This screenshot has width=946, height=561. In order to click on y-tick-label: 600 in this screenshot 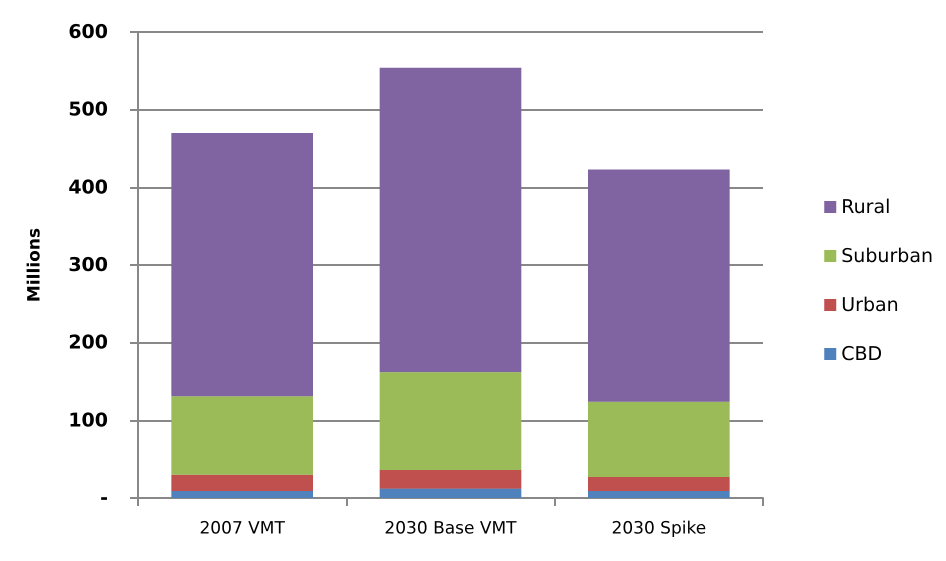, I will do `click(88, 32)`.